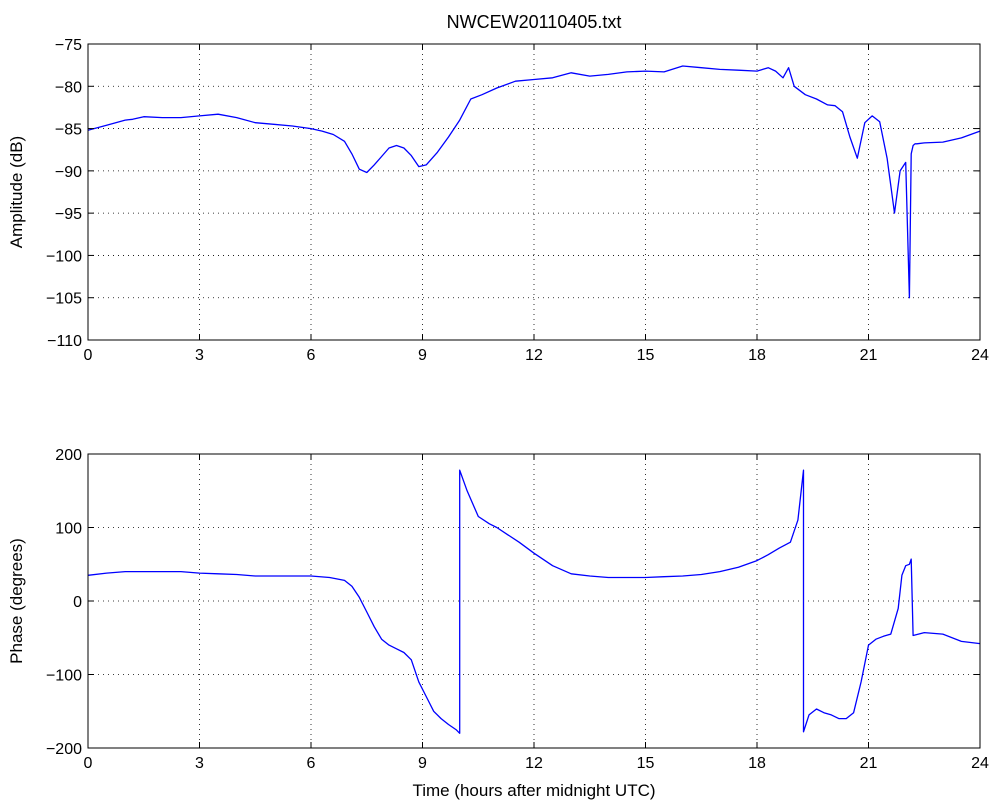 This screenshot has width=998, height=806. Describe the element at coordinates (64, 676) in the screenshot. I see `phase-y-tick-label: −100` at that location.